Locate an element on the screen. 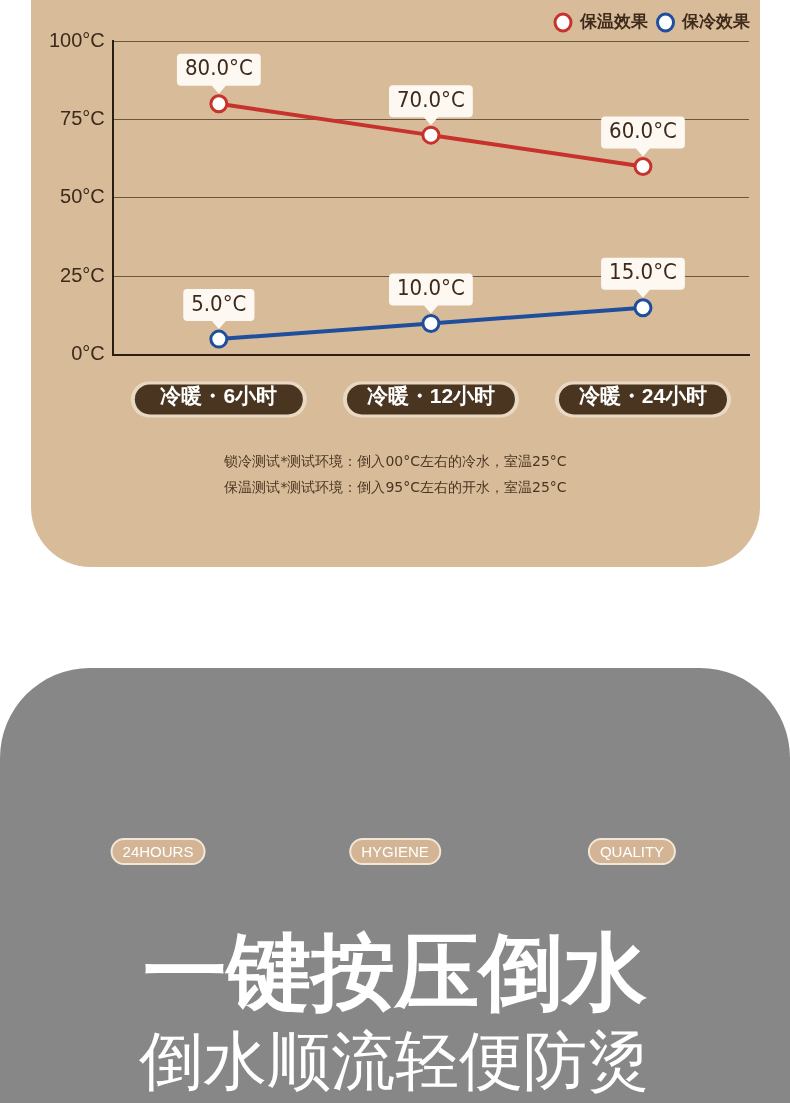 This screenshot has height=1103, width=790. y-tick-label: 0°C is located at coordinates (88, 353).